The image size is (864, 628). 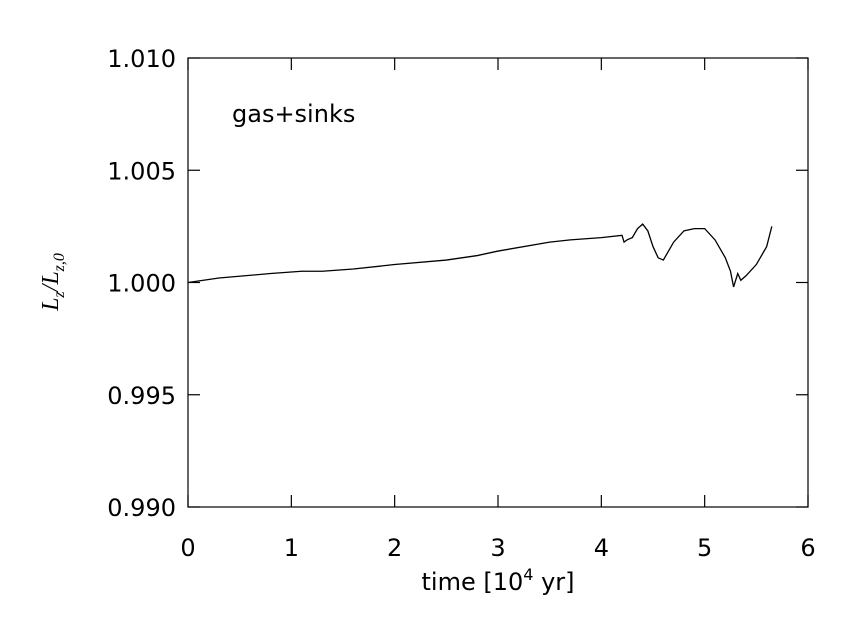 I want to click on x-tick-label: 1, so click(x=291, y=548).